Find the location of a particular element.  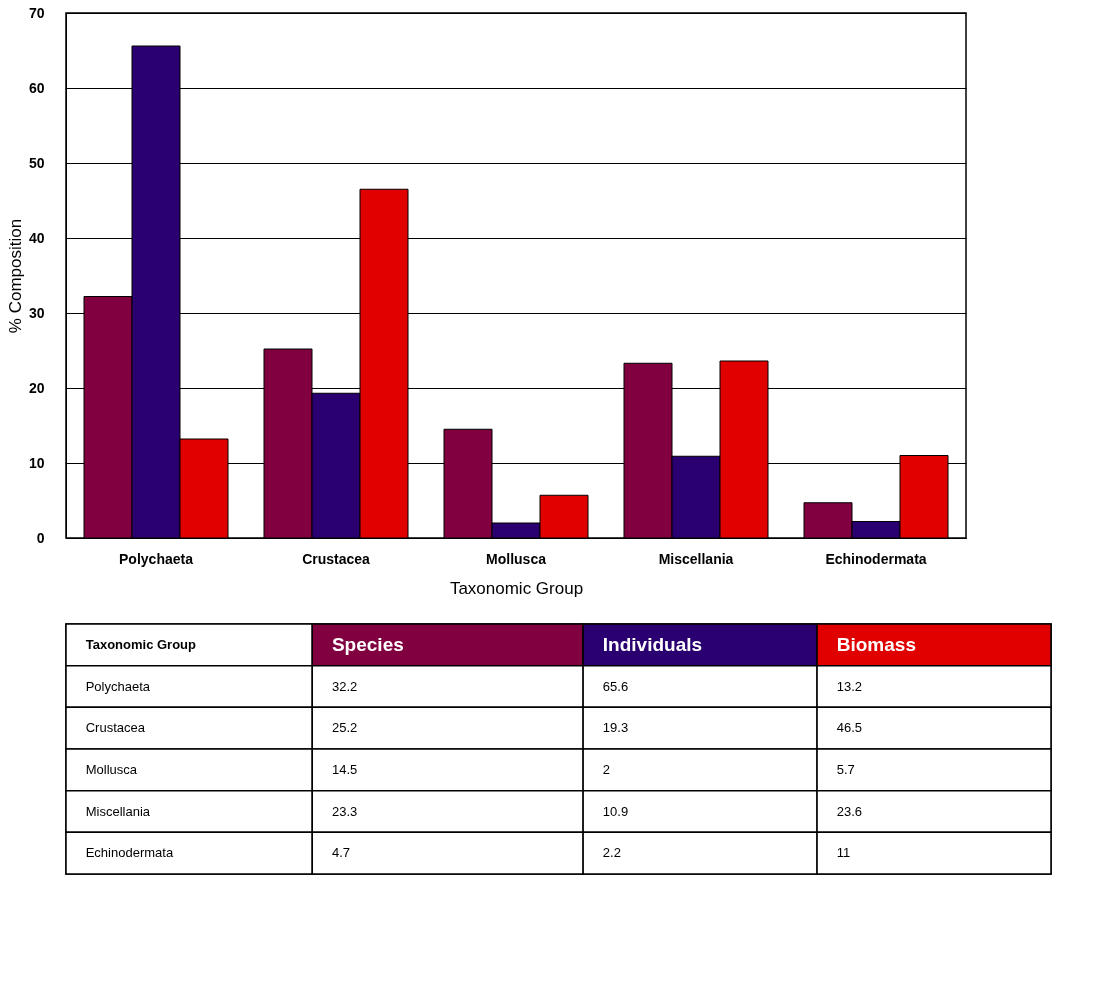

y-tick-label: 70 is located at coordinates (36, 12).